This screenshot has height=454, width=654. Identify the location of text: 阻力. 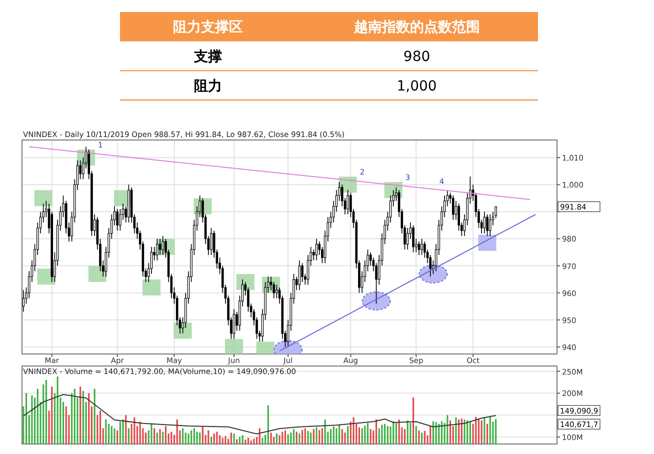
(208, 86).